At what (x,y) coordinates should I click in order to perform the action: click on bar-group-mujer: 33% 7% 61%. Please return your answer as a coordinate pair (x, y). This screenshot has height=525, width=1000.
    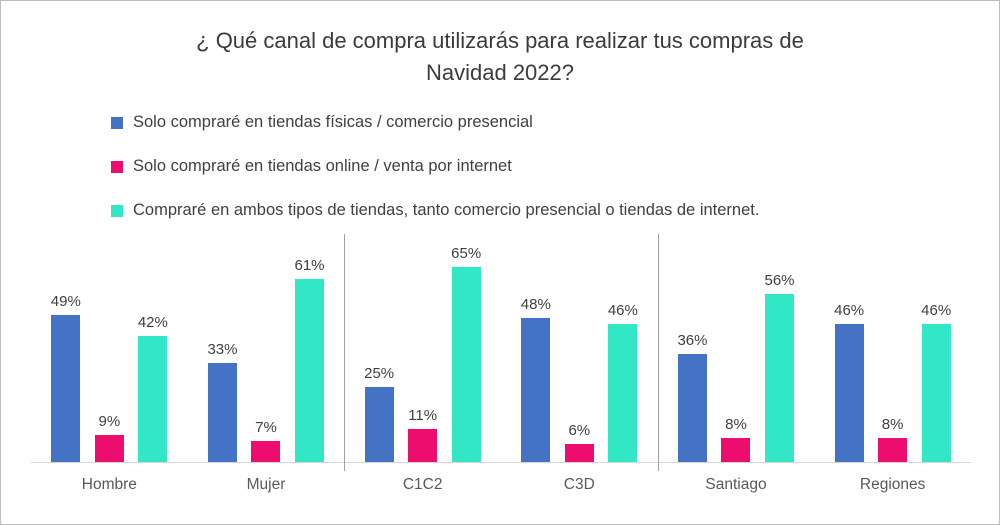
    Looking at the image, I should click on (266, 359).